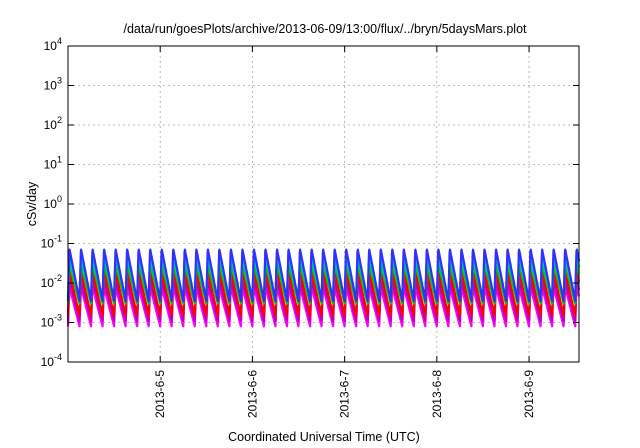 The width and height of the screenshot is (640, 448). I want to click on y-tick-label: 10², so click(53, 123).